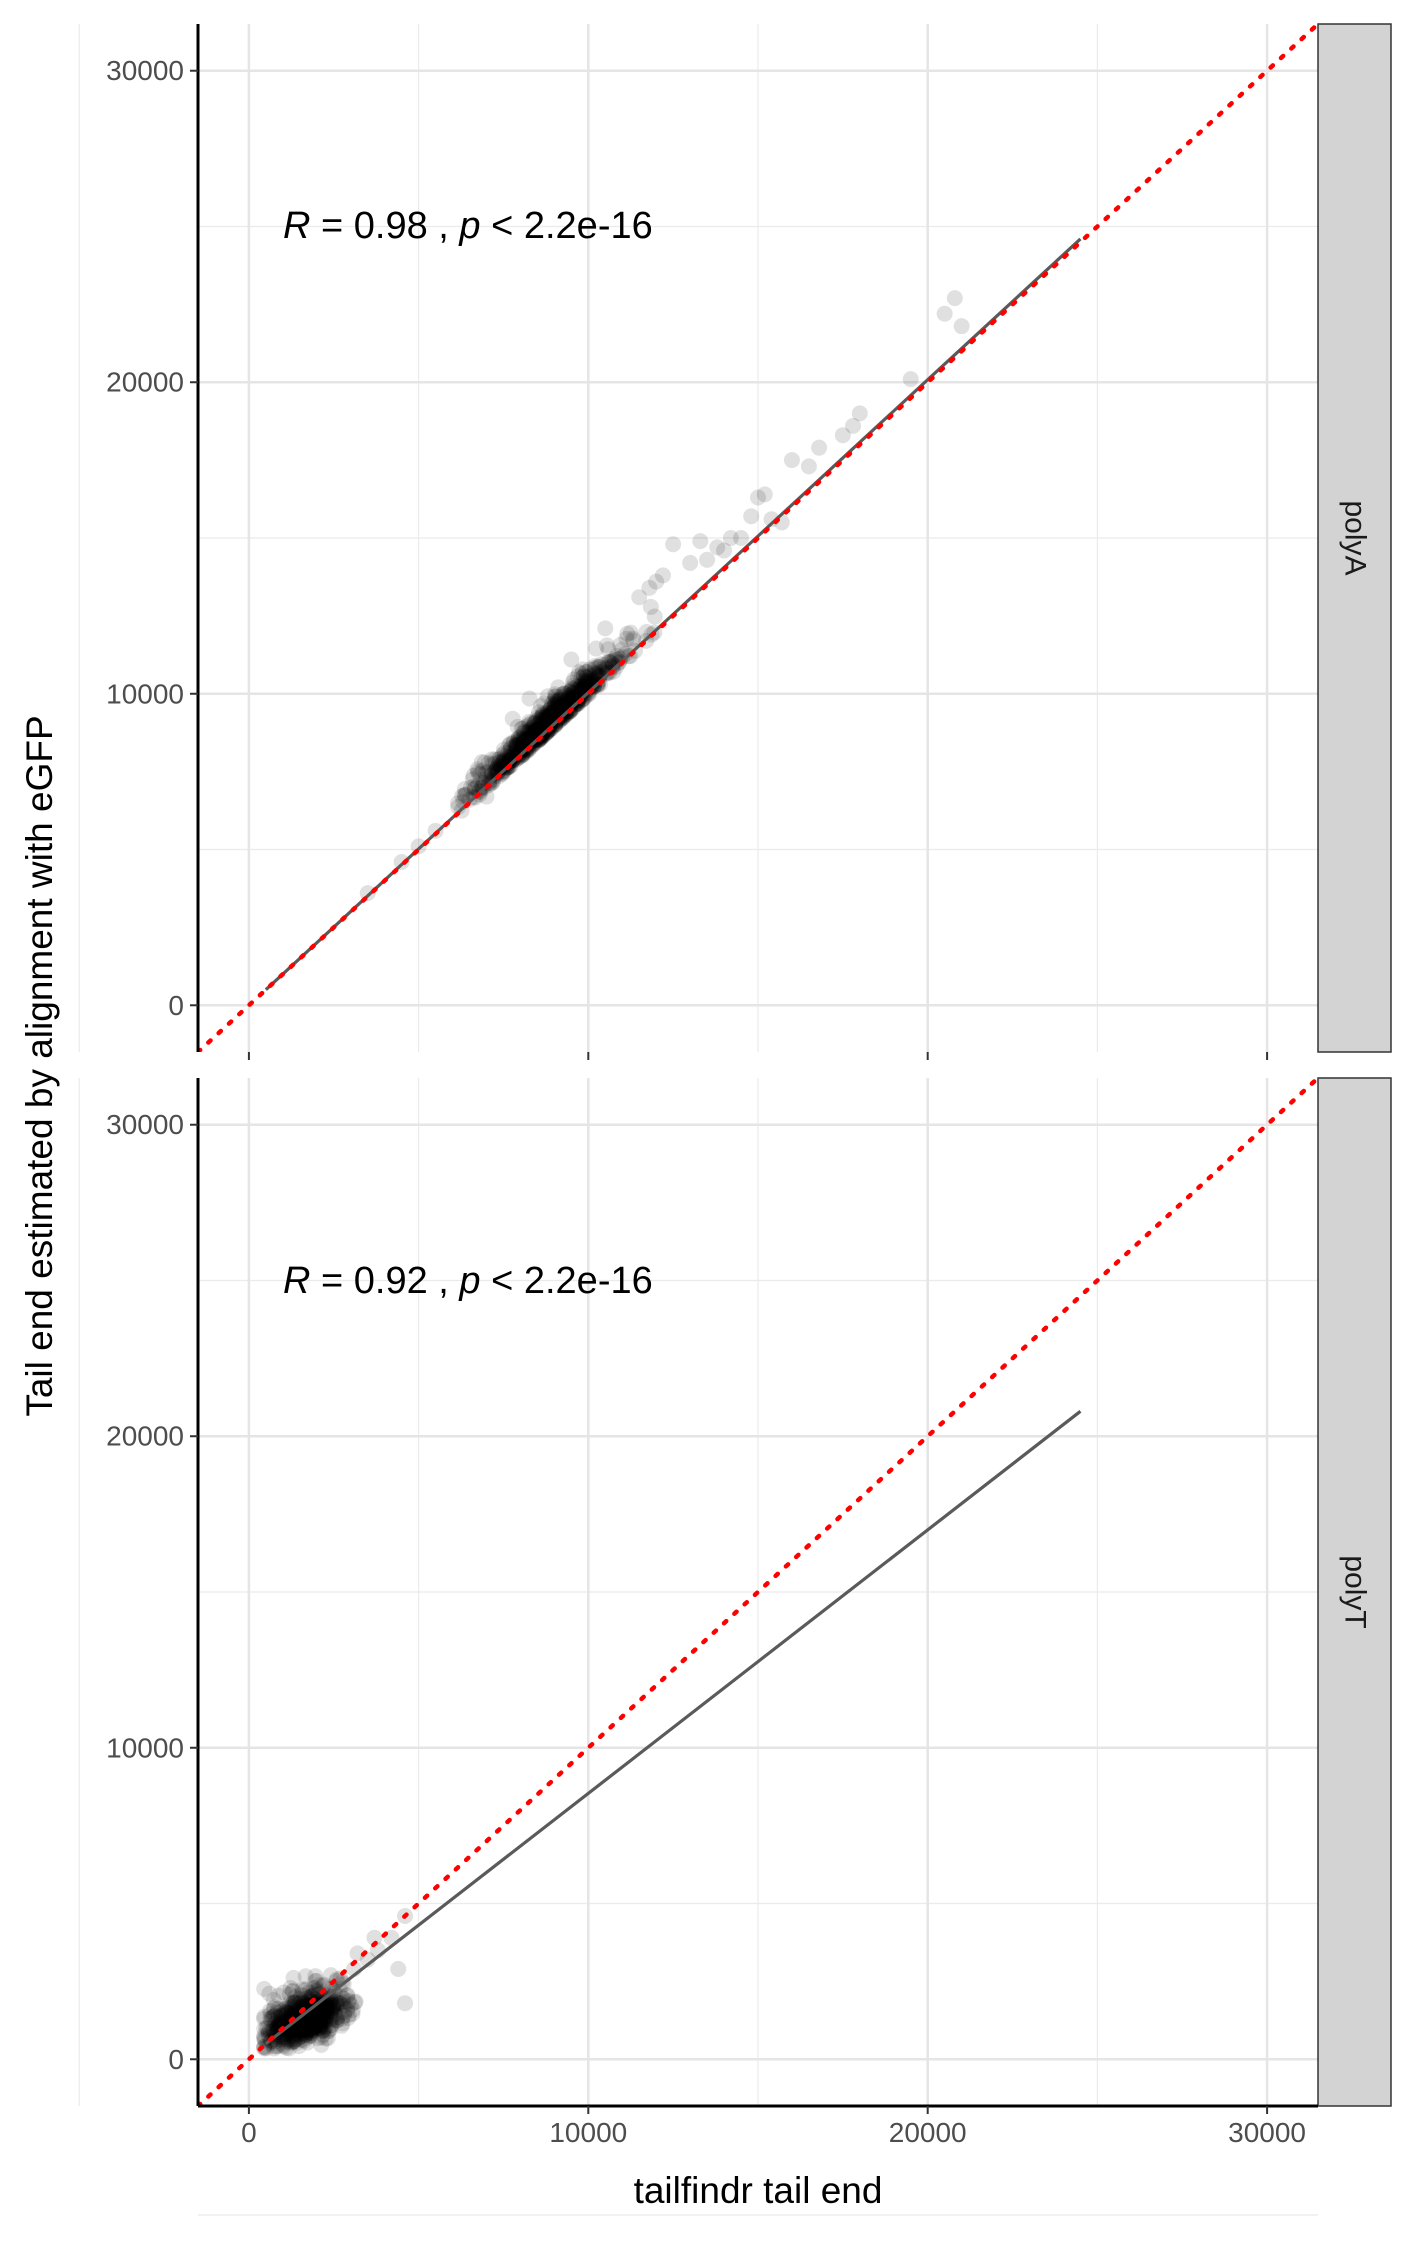  I want to click on x-tick-label: 30000, so click(1267, 2132).